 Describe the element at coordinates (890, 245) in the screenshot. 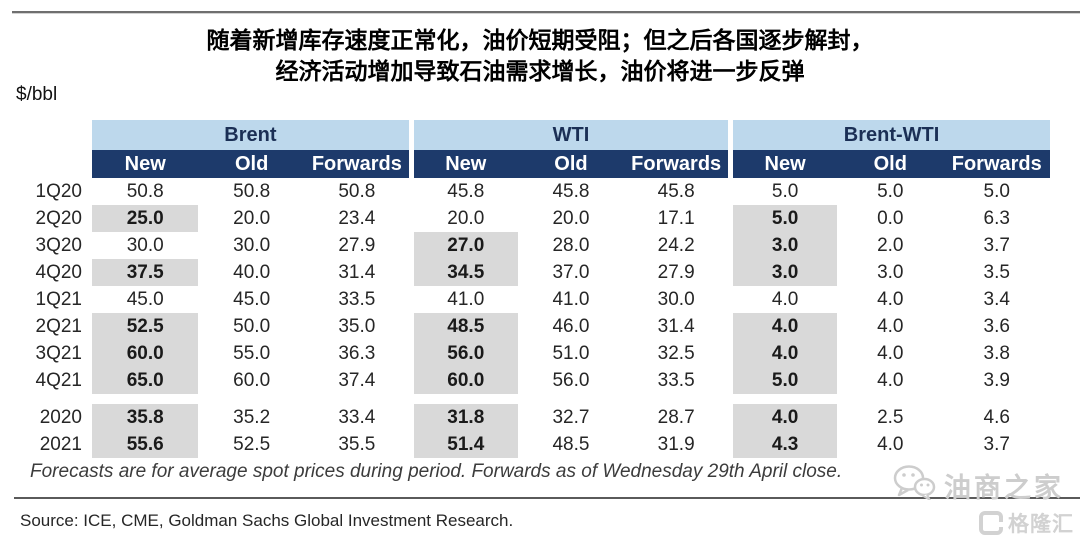

I see `cell-value: 2.0` at that location.